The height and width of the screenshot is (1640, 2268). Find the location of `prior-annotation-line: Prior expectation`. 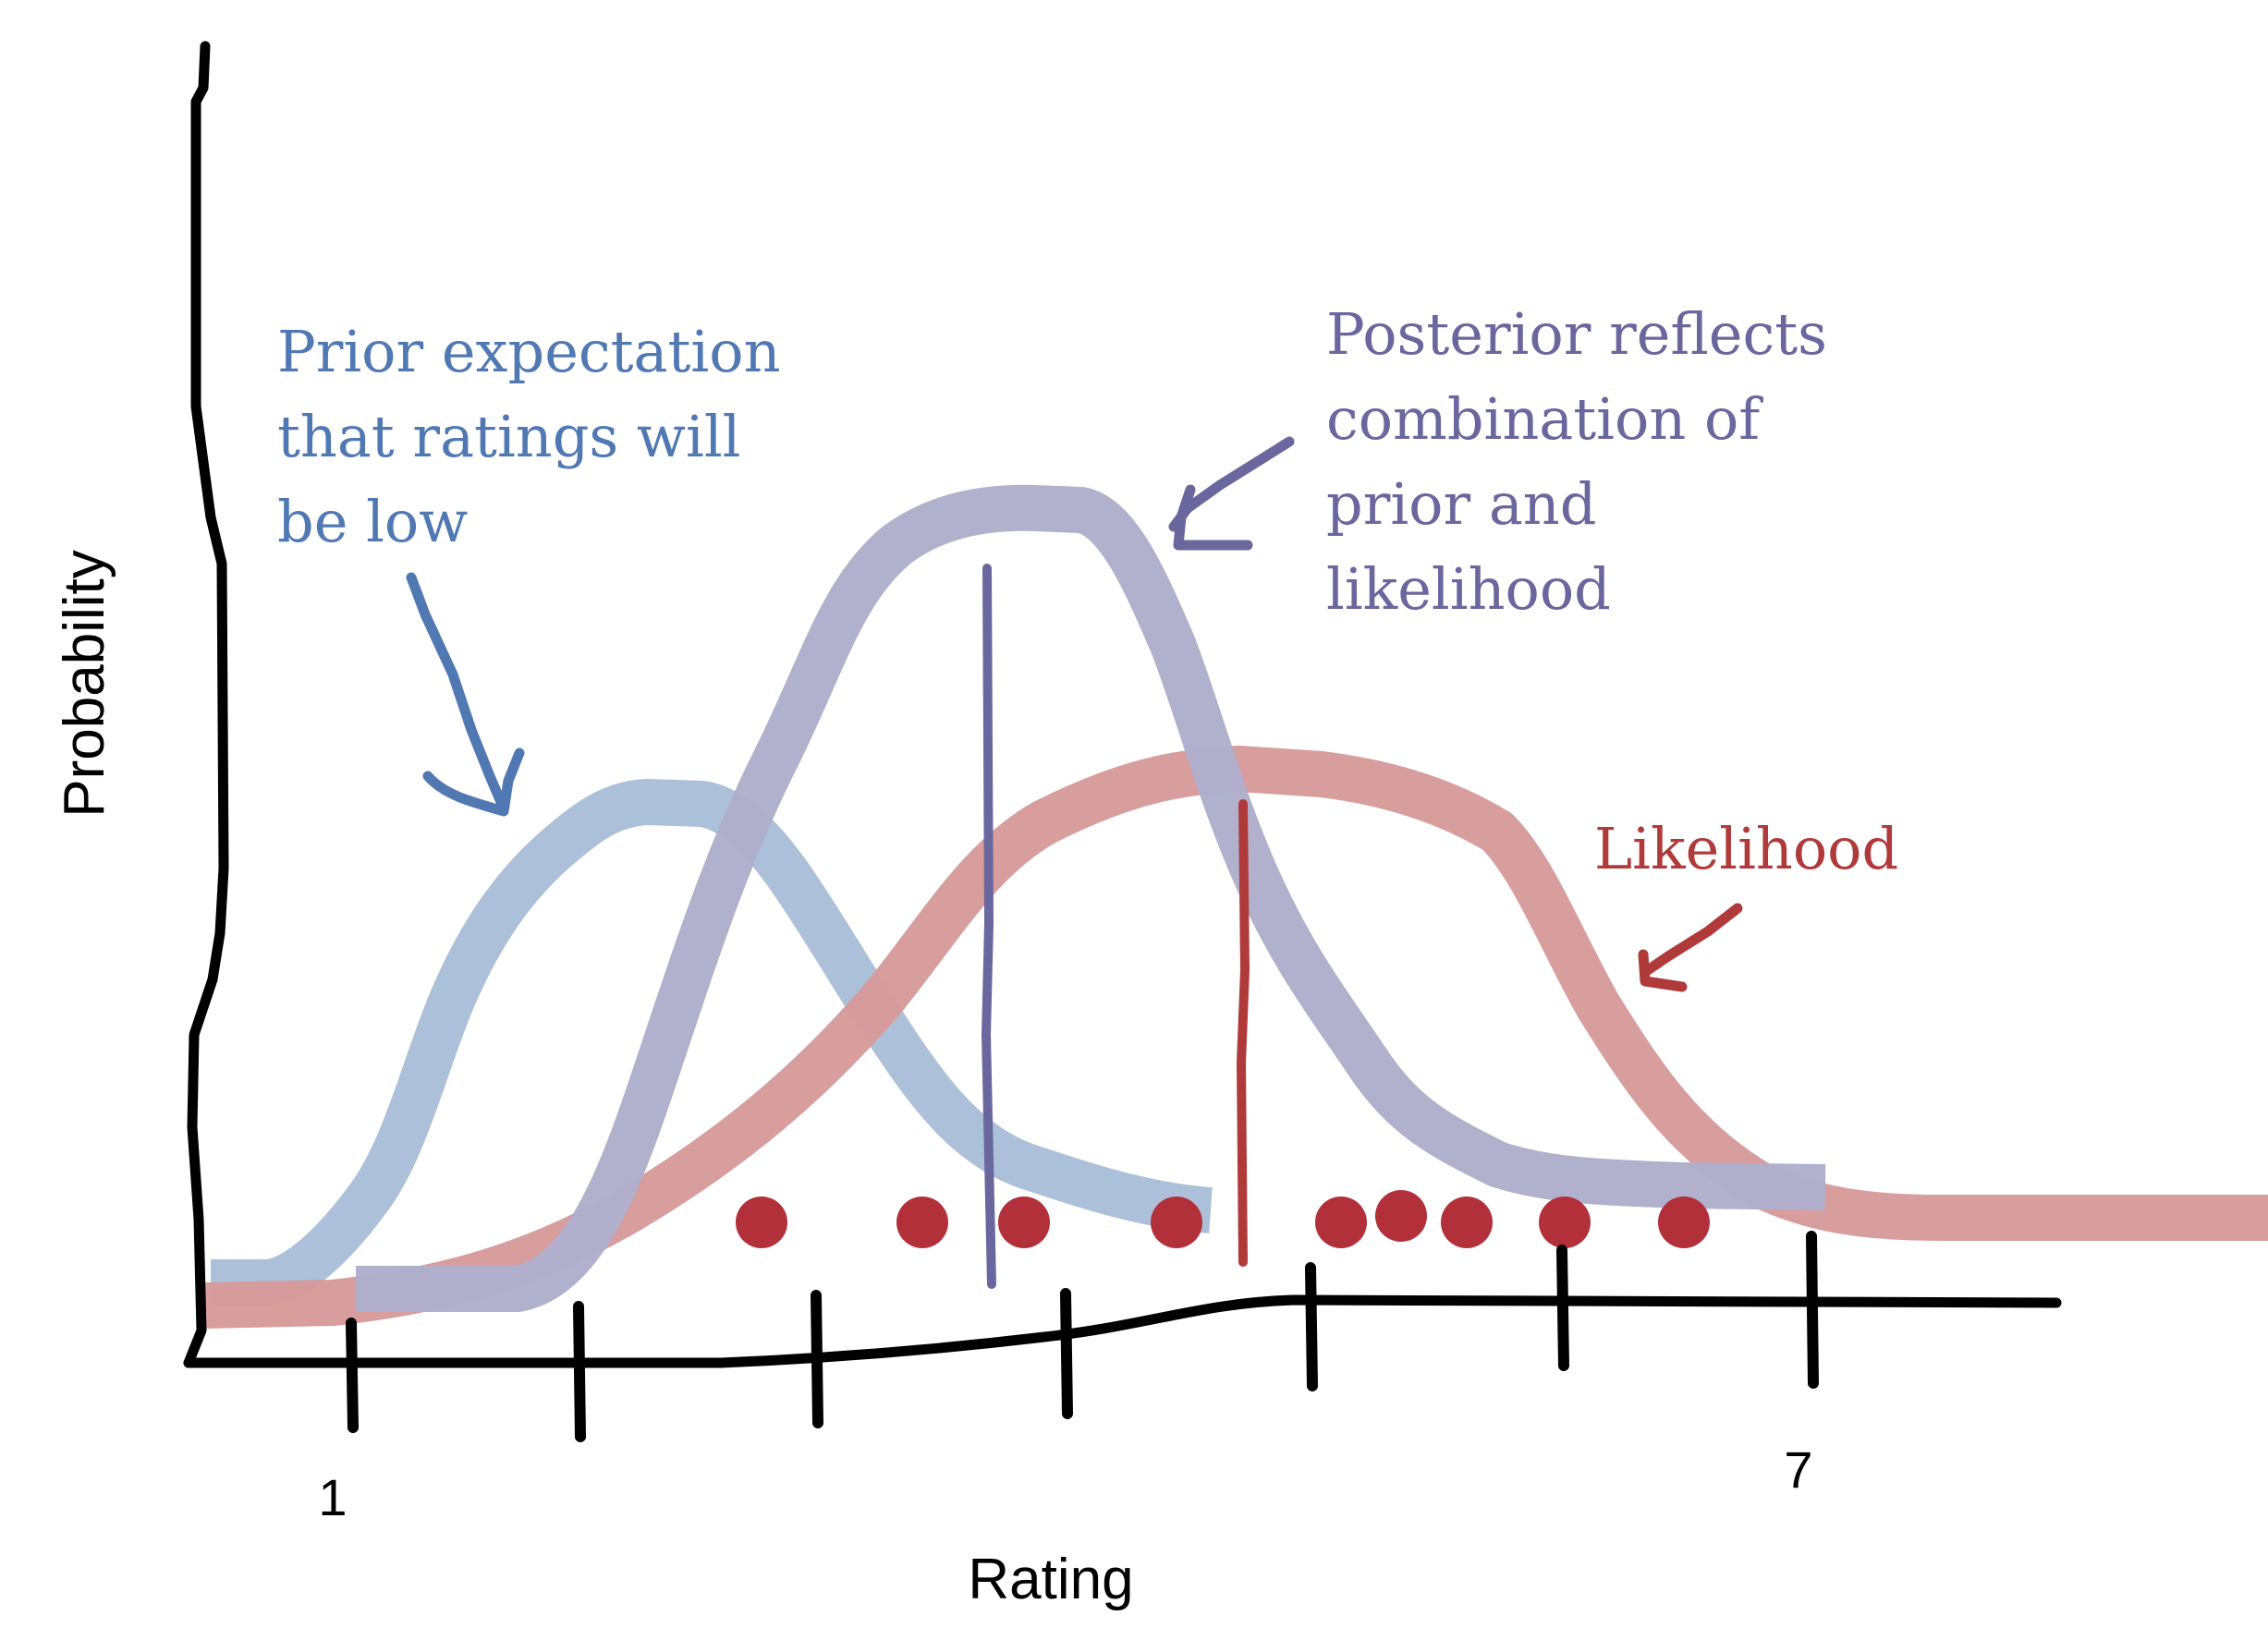

prior-annotation-line: Prior expectation is located at coordinates (529, 351).